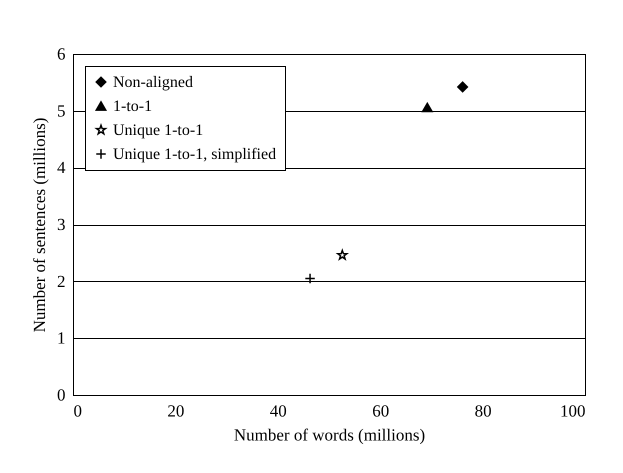 This screenshot has height=473, width=623. Describe the element at coordinates (61, 168) in the screenshot. I see `y-tick-label: 4` at that location.